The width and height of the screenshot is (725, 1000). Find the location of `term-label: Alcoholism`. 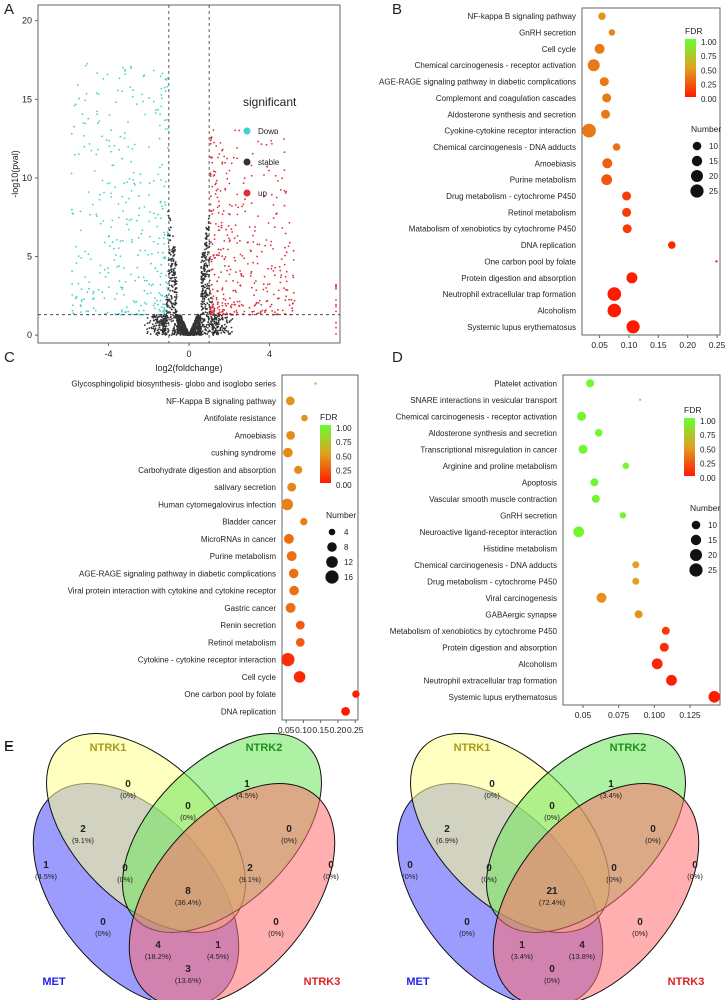

term-label: Alcoholism is located at coordinates (537, 664).